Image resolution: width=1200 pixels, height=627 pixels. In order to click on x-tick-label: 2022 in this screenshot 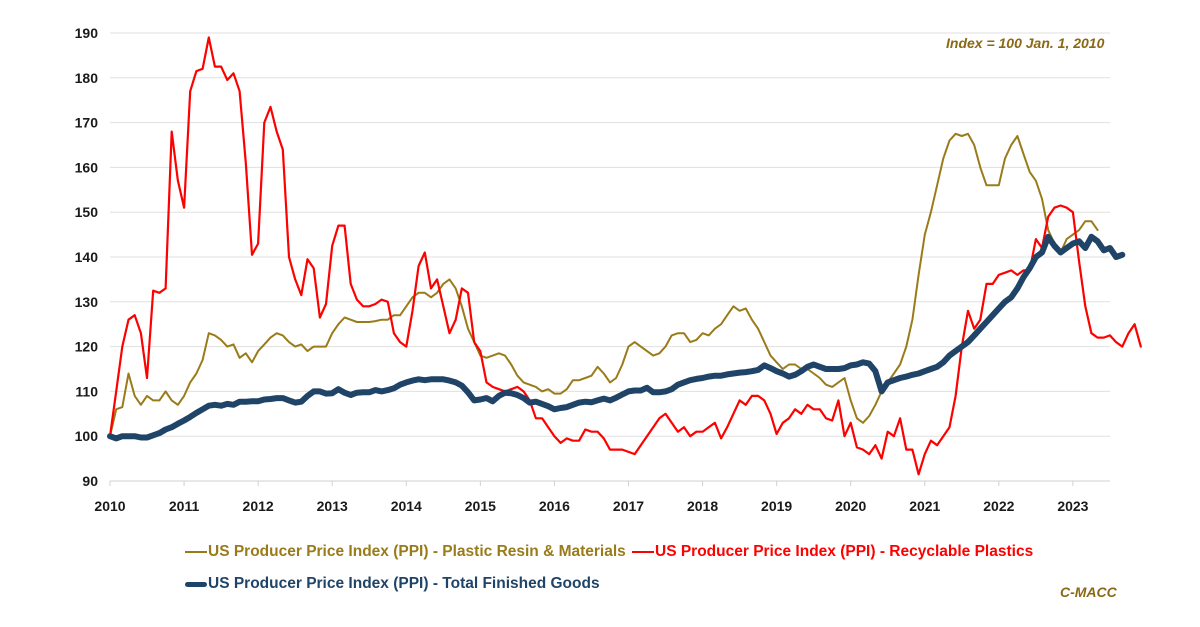, I will do `click(998, 506)`.